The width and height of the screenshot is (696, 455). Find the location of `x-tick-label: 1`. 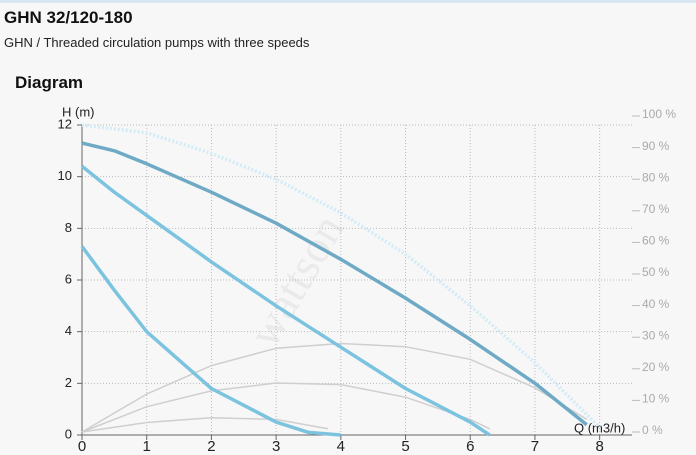

x-tick-label: 1 is located at coordinates (147, 446).